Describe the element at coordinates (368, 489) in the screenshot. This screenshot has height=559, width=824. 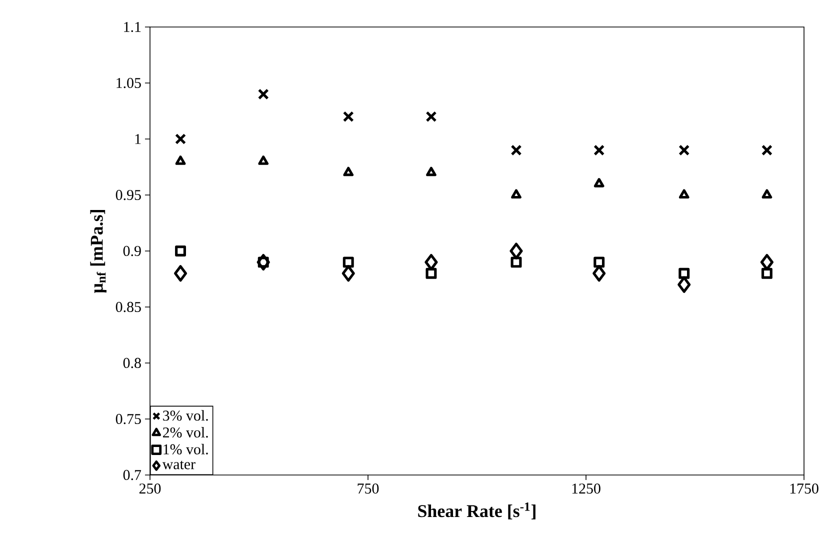
I see `x-tick-label: 750` at that location.